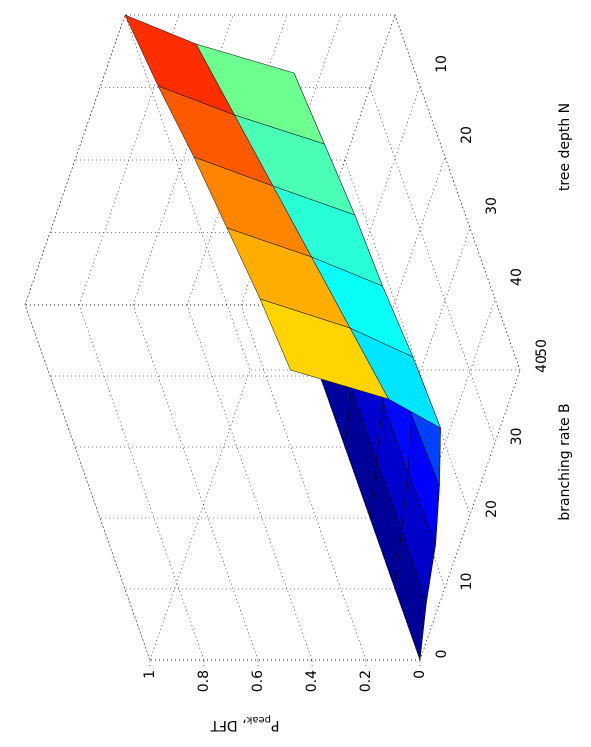 This screenshot has height=747, width=591. I want to click on z-axis-label: Ppeak, DFT, so click(244, 723).